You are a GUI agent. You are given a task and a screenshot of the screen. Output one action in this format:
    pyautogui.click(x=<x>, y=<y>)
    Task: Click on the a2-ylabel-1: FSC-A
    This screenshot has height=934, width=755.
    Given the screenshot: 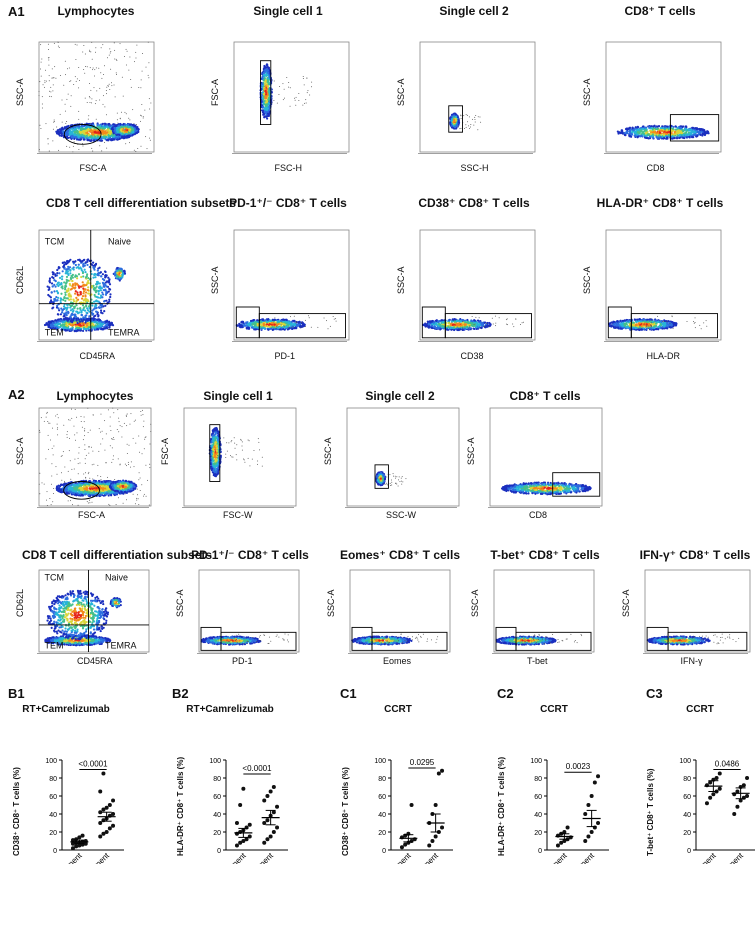 What is the action you would take?
    pyautogui.click(x=165, y=451)
    